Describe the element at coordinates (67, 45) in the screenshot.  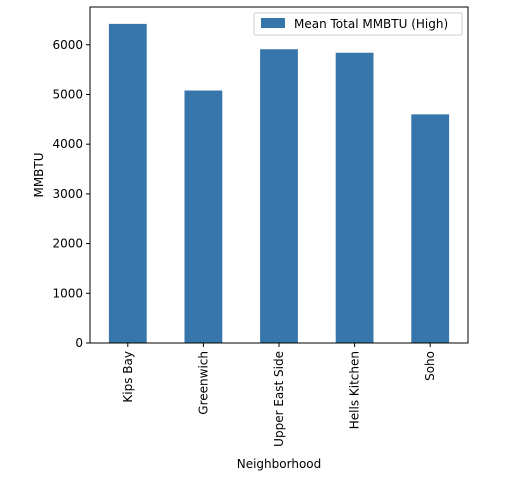
I see `y-tick-label: 6000` at that location.